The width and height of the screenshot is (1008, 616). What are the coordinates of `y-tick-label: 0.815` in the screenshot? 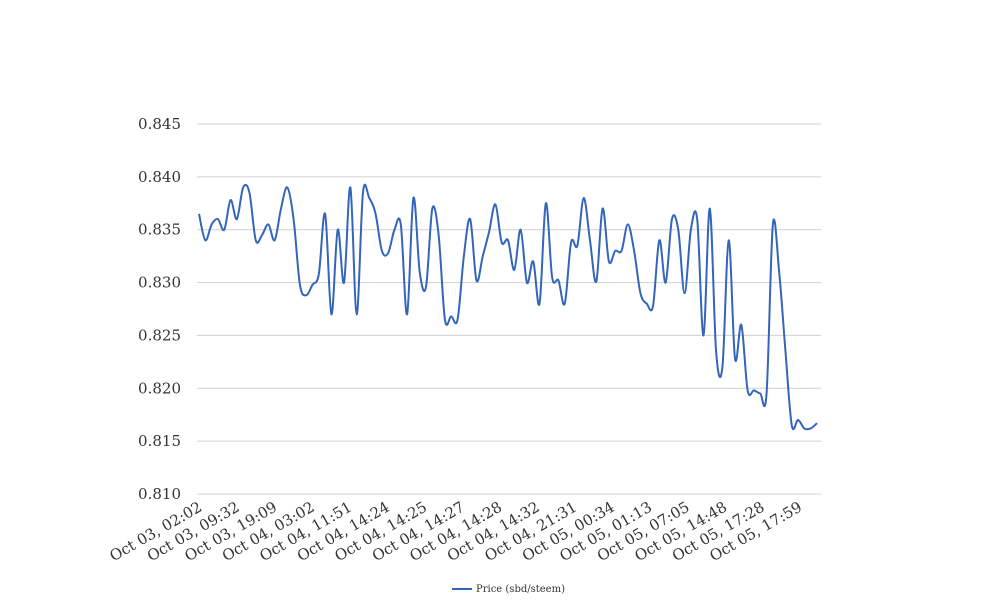 It's located at (159, 441).